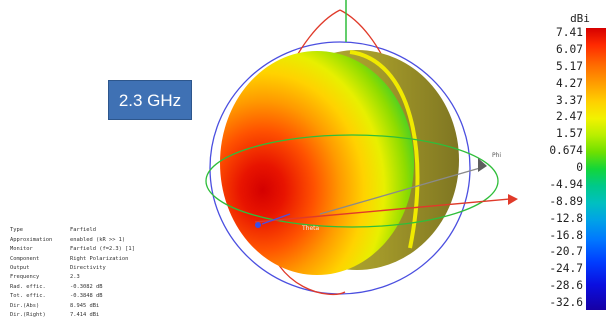  I want to click on colorbar-tick: -16.8, so click(566, 235).